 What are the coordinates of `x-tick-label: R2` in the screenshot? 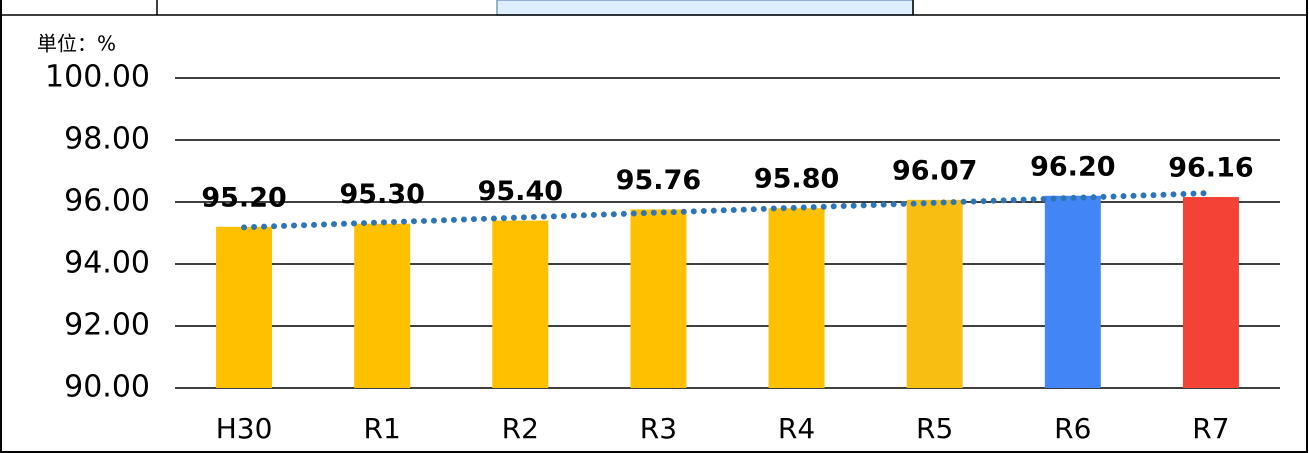 It's located at (520, 428).